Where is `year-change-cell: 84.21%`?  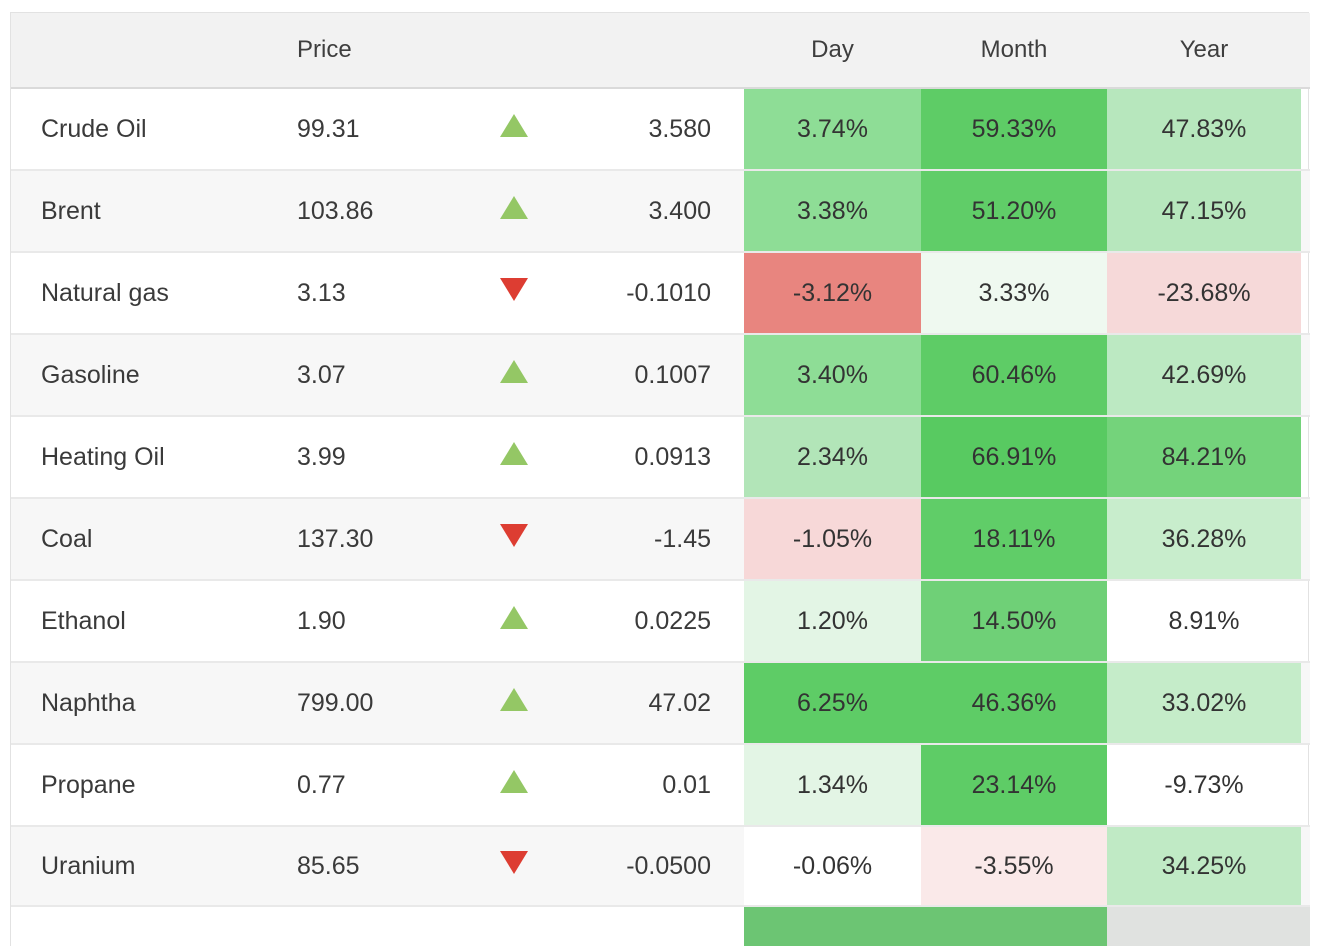
year-change-cell: 84.21% is located at coordinates (1204, 456).